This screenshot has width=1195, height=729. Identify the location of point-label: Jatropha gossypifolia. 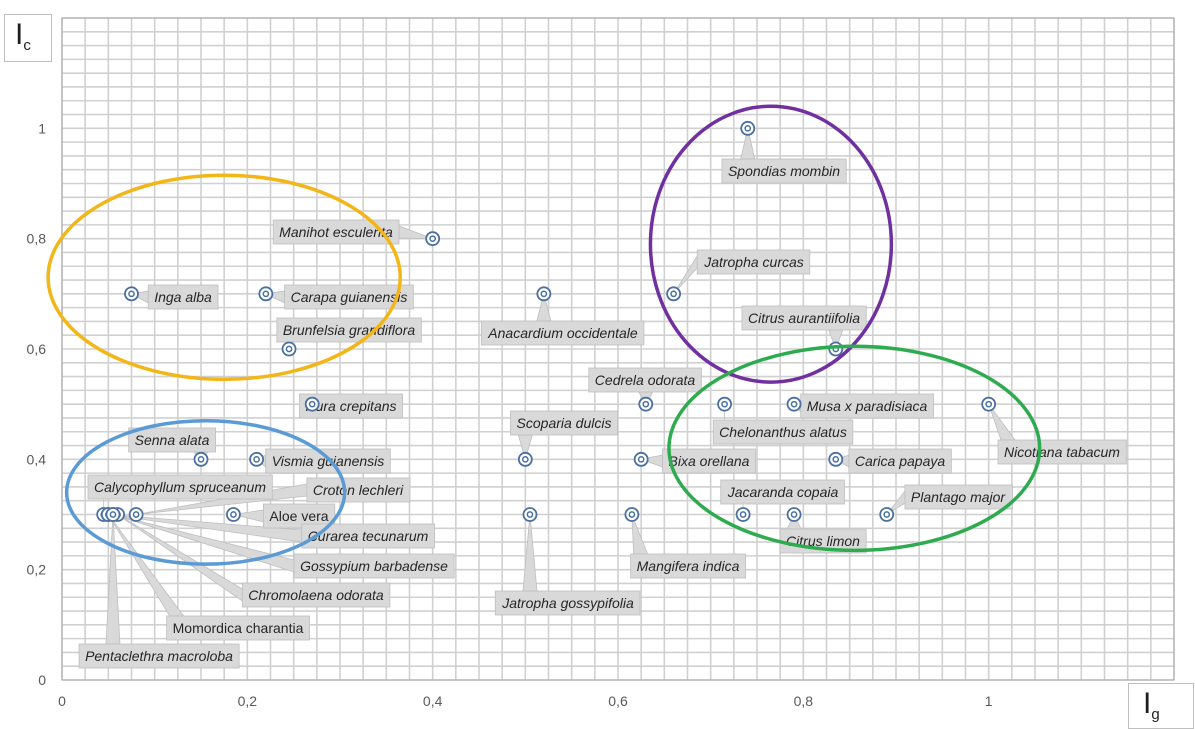
(567, 603).